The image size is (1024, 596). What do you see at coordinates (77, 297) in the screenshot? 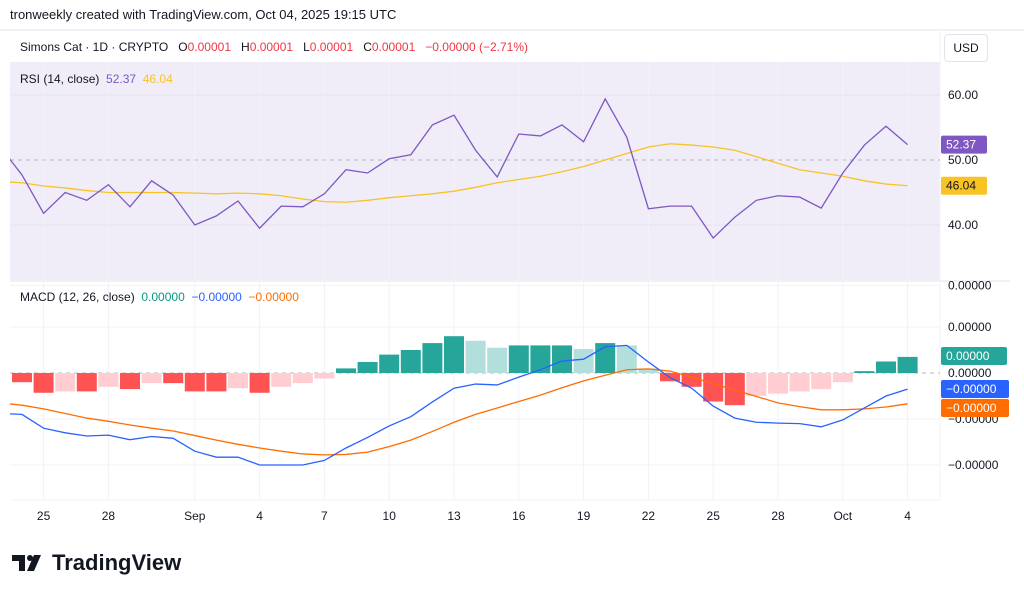
I see `macd-name: MACD (12, 26, close)` at bounding box center [77, 297].